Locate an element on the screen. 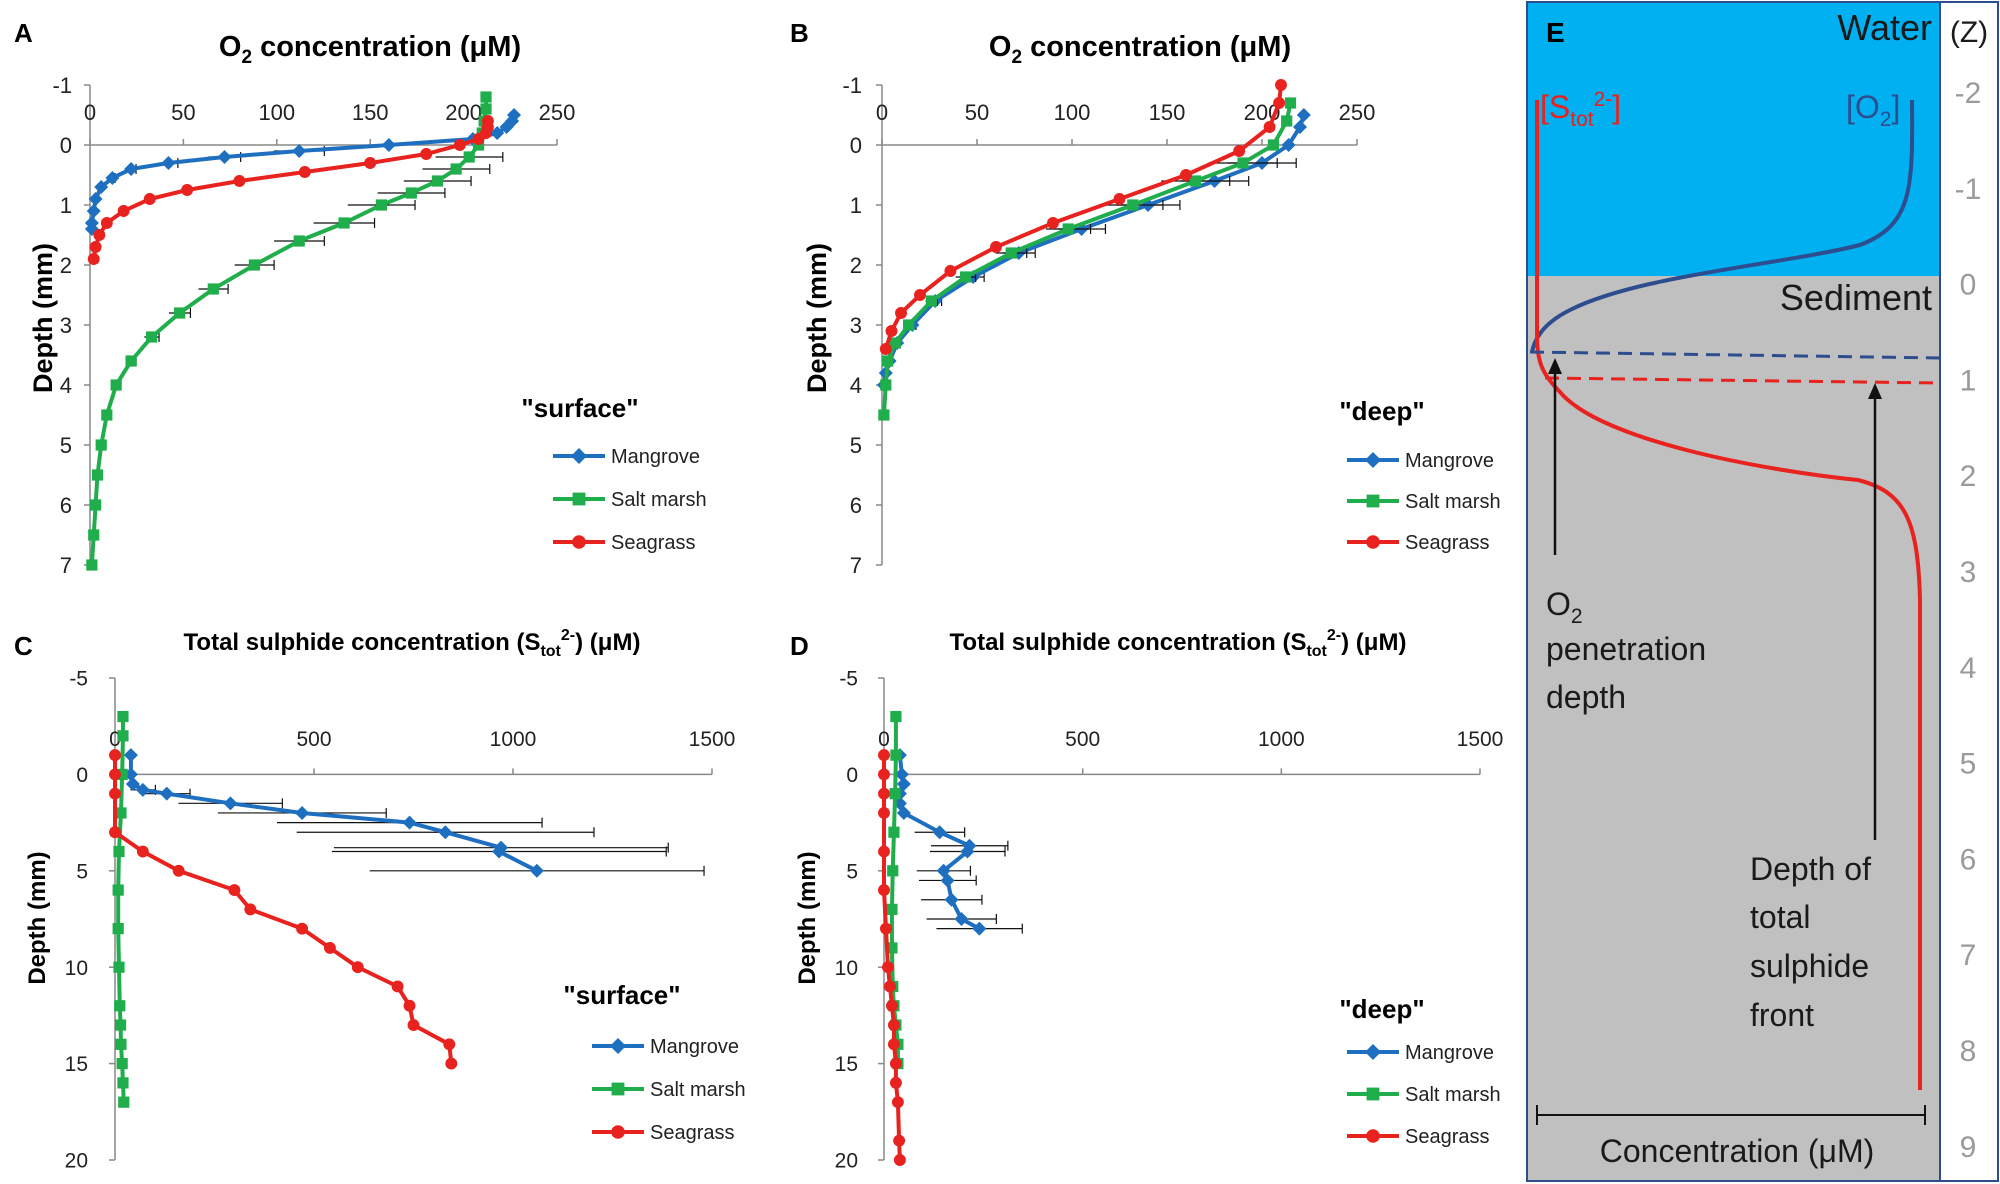  y-tick-label: 4 is located at coordinates (856, 385).